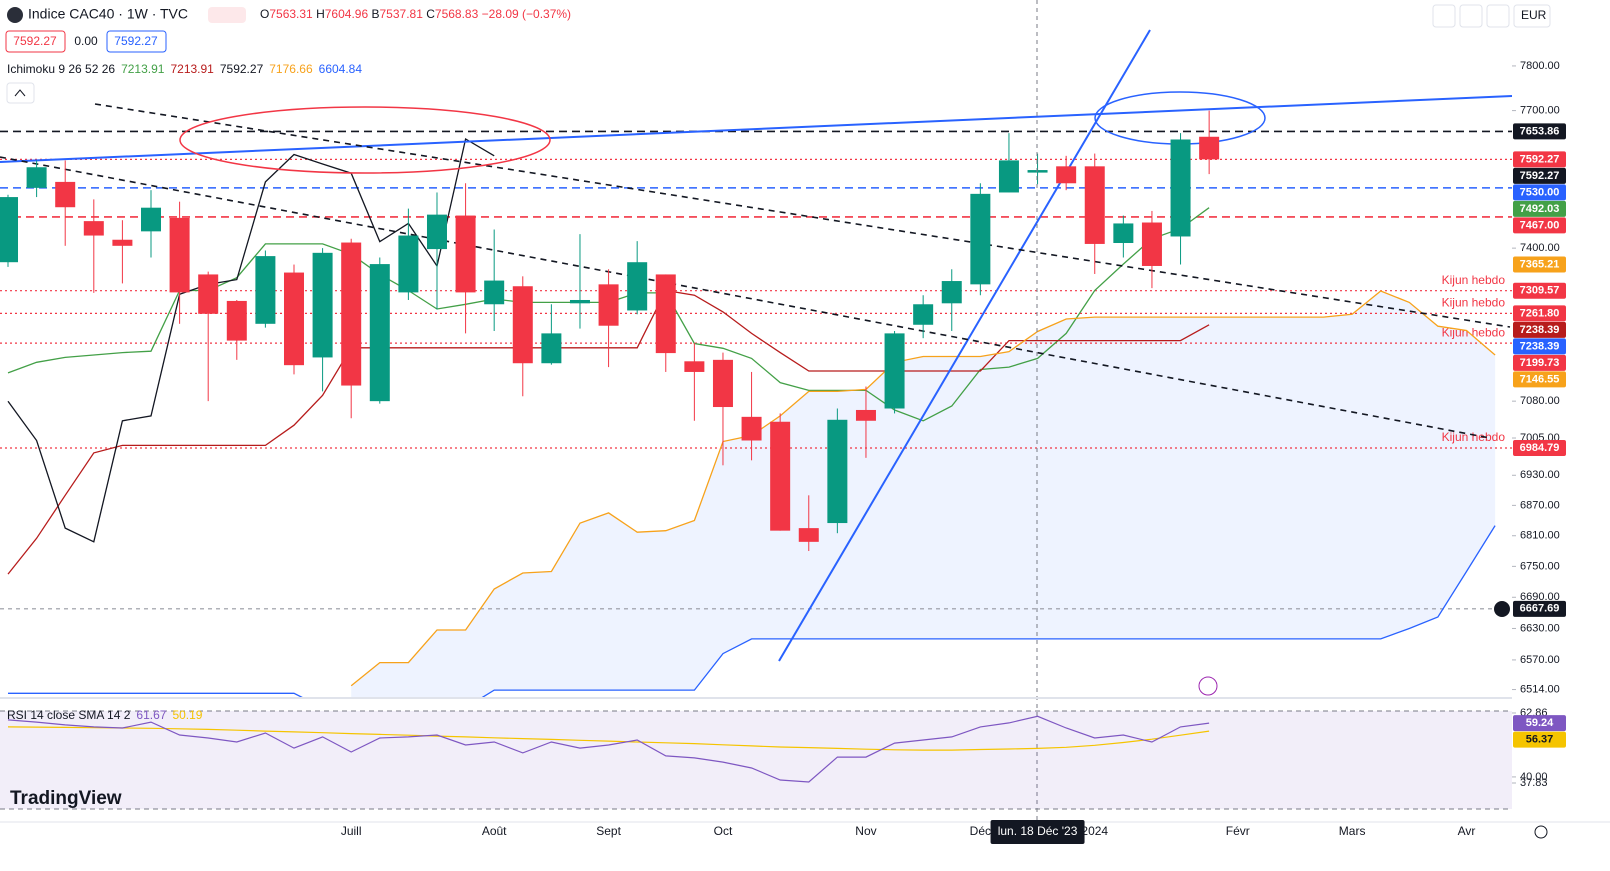 This screenshot has width=1610, height=871. I want to click on price-tag-label: 7238.39, so click(1540, 346).